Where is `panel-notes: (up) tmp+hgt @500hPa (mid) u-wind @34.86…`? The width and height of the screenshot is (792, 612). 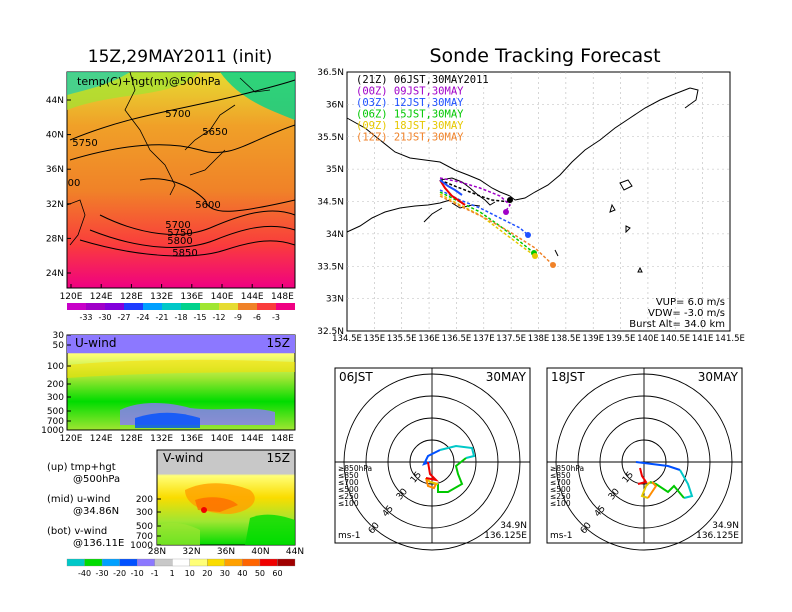 panel-notes: (up) tmp+hgt @500hPa (mid) u-wind @34.86… is located at coordinates (85, 505).